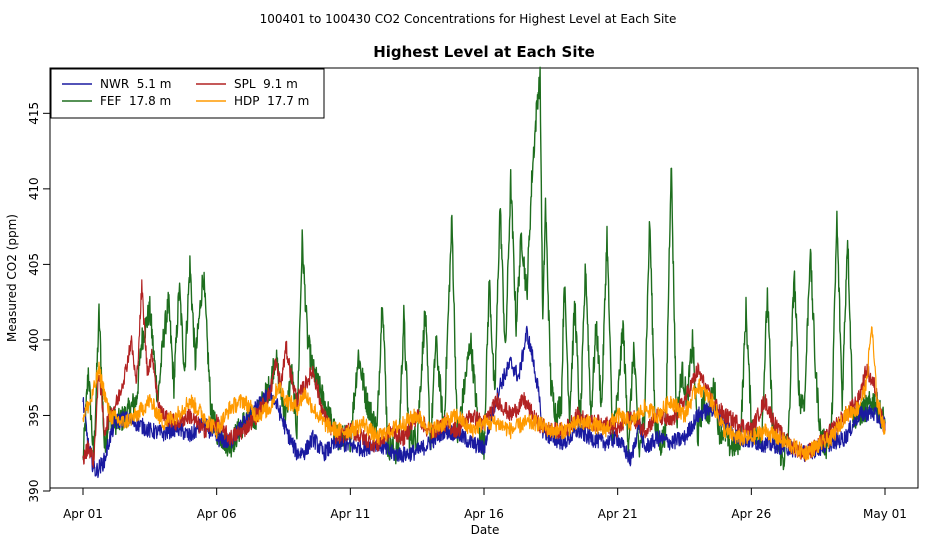 The width and height of the screenshot is (936, 540). What do you see at coordinates (885, 514) in the screenshot?
I see `x-tick-label: May 01` at bounding box center [885, 514].